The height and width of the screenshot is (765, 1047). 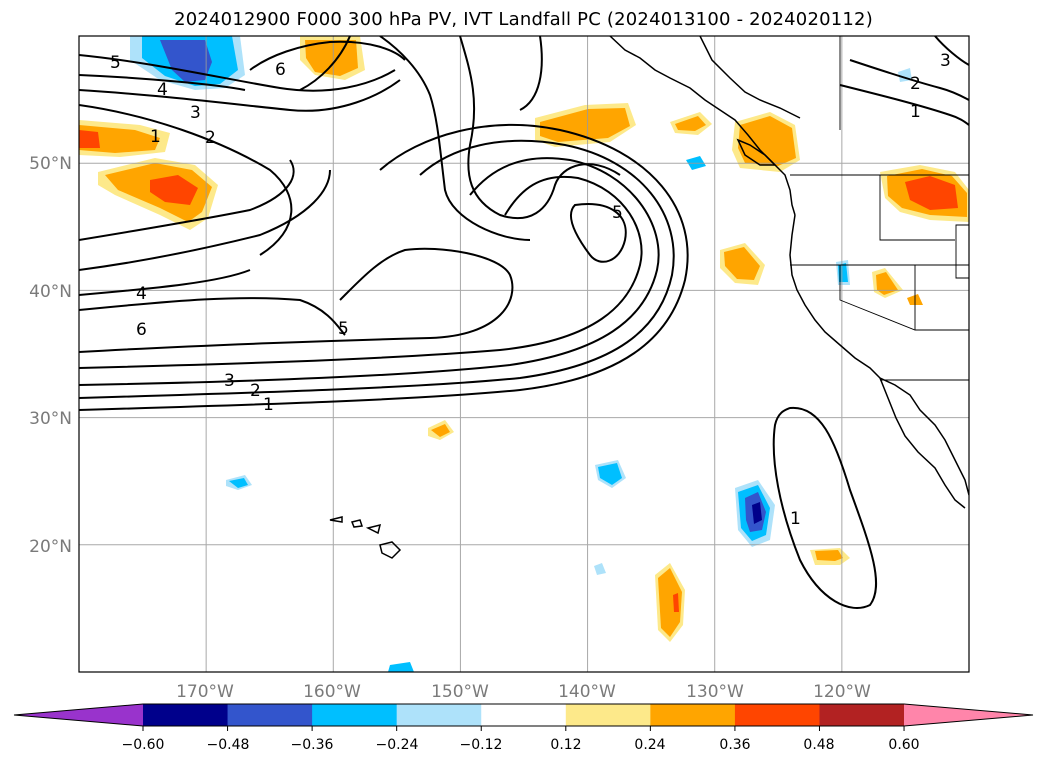 I want to click on lat-tick-label: 20°N, so click(x=50, y=547).